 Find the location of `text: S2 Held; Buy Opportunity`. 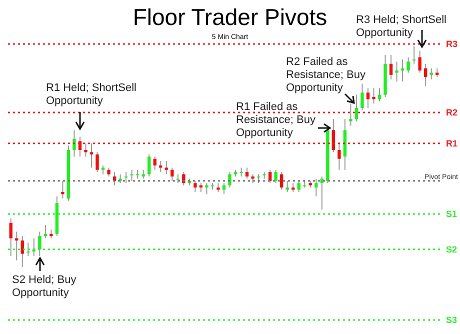

text: S2 Held; Buy Opportunity is located at coordinates (45, 287).